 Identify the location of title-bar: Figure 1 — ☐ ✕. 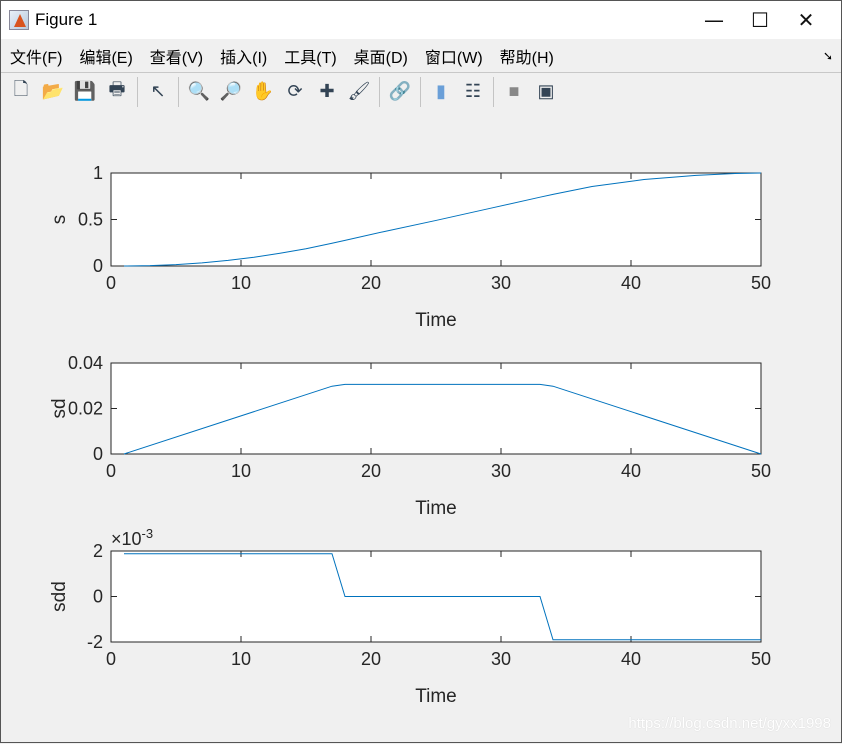
(421, 20).